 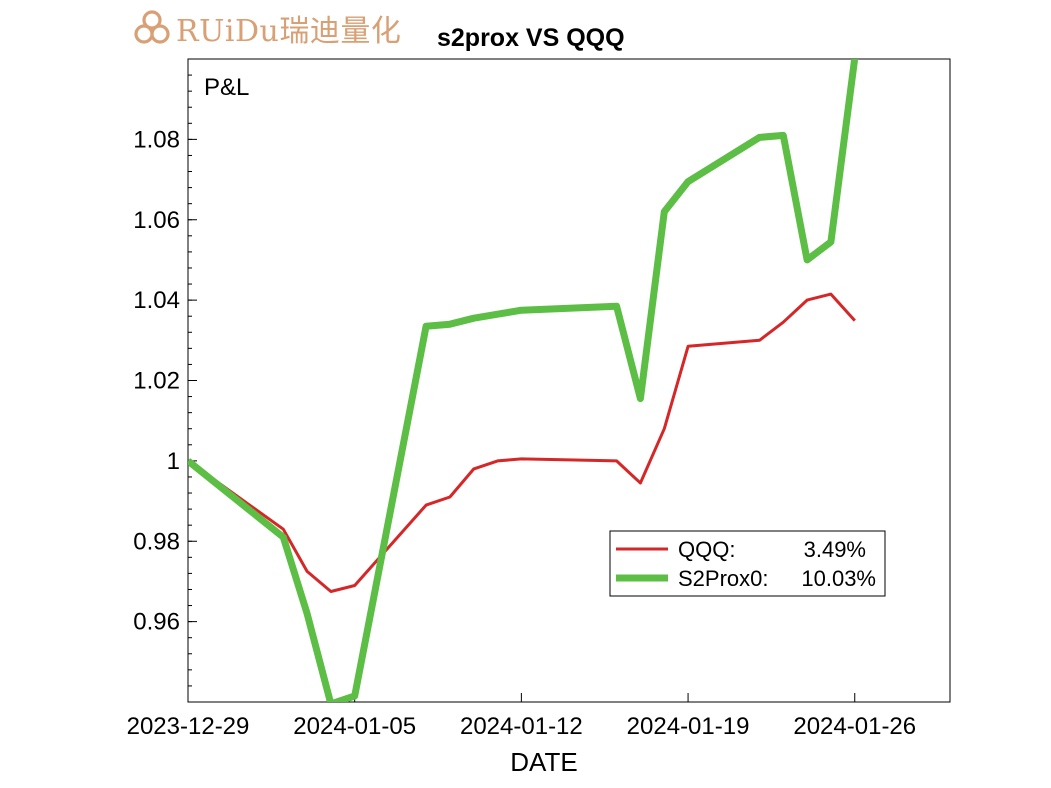 I want to click on y-tick-label: 0.98, so click(x=156, y=541).